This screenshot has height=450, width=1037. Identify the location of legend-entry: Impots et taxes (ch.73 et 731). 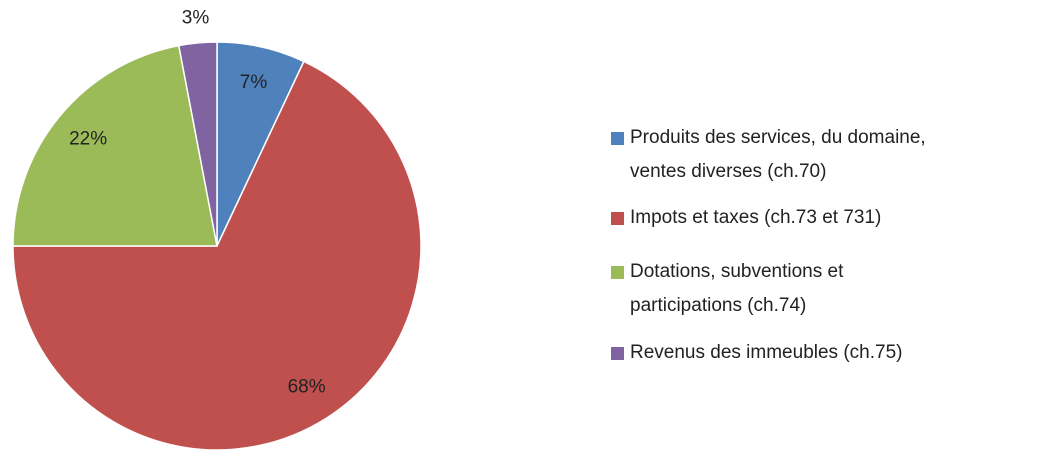
(821, 218).